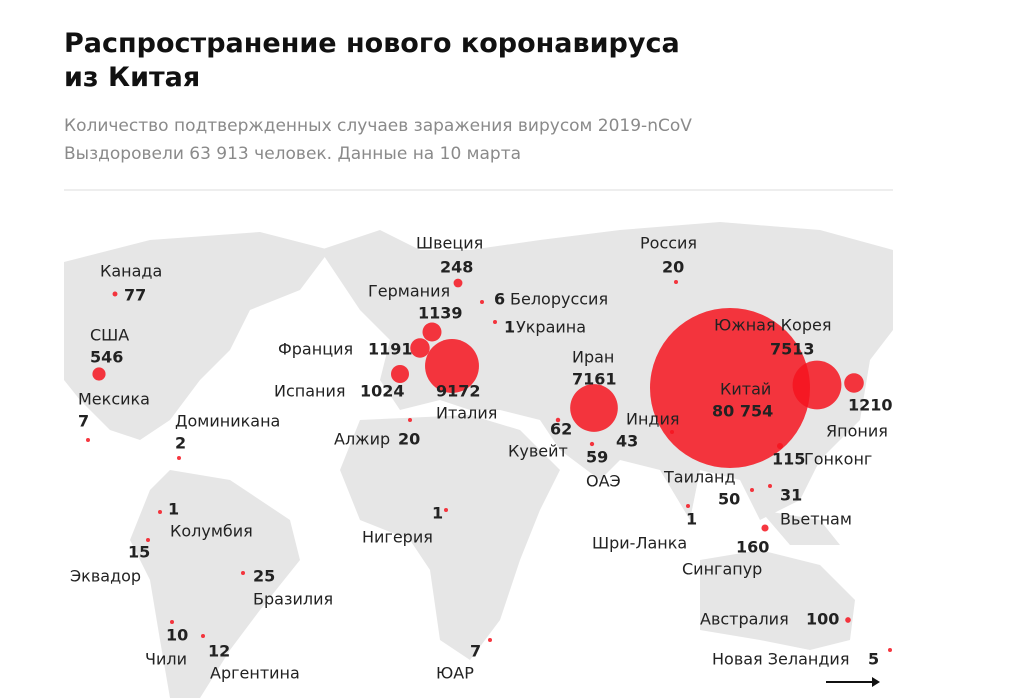 The width and height of the screenshot is (1024, 698). Describe the element at coordinates (109, 335) in the screenshot. I see `country-name: США` at that location.